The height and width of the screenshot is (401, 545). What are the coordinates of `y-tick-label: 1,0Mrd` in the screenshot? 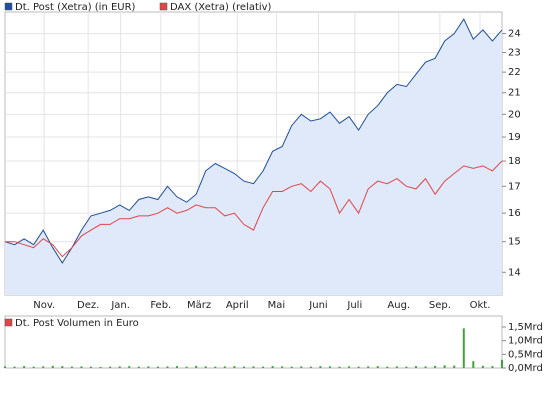 It's located at (525, 341).